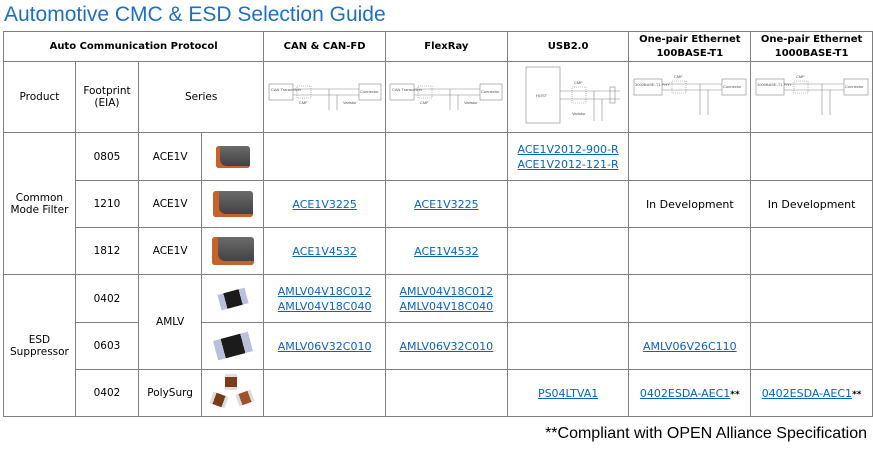 The height and width of the screenshot is (451, 873). Describe the element at coordinates (133, 46) in the screenshot. I see `protocol-header: Auto Communication Protocol` at that location.